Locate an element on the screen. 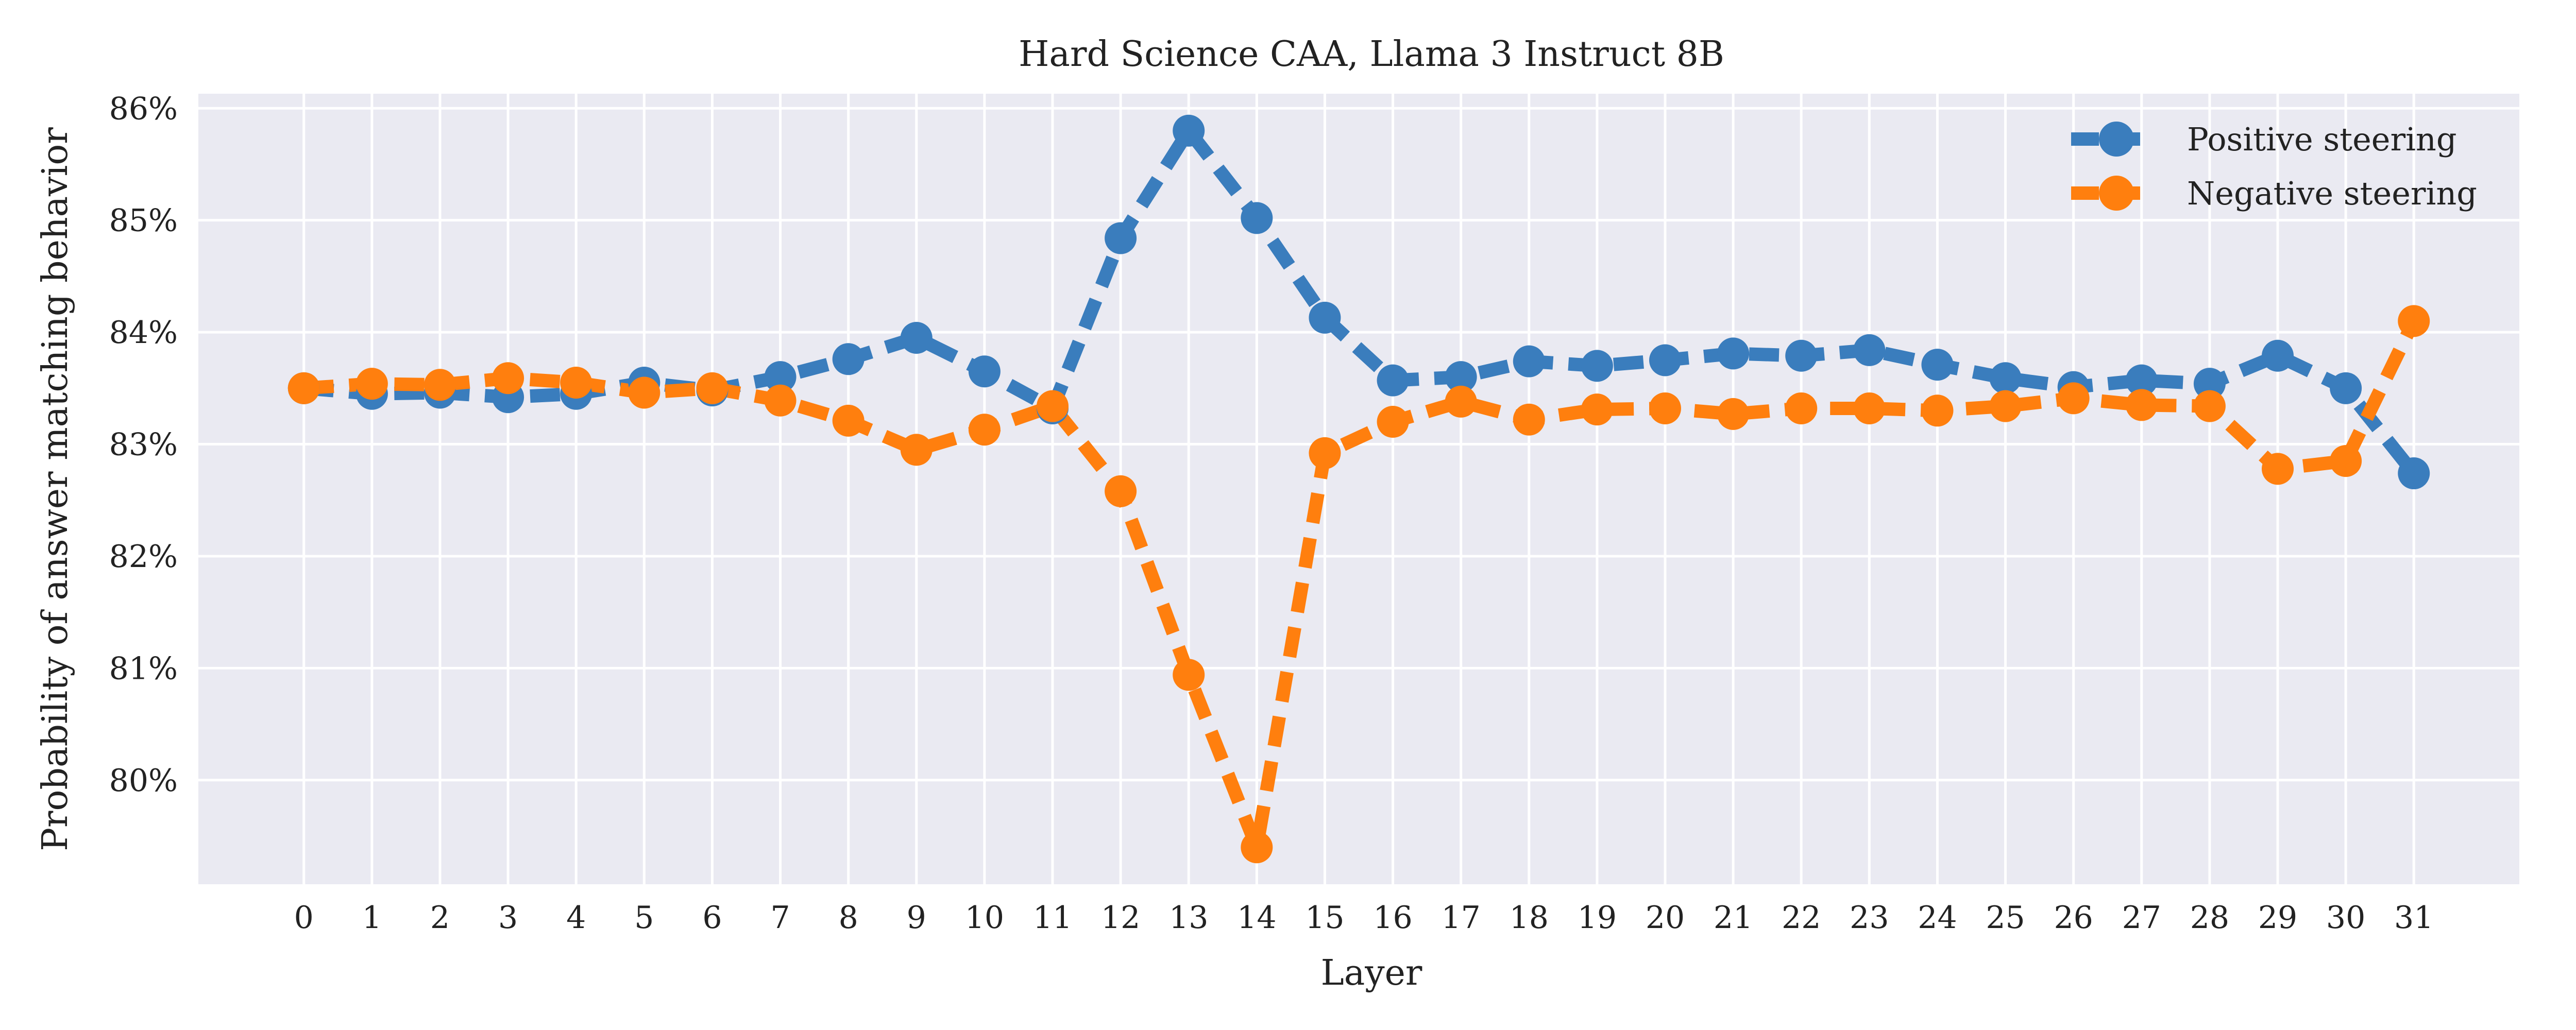 This screenshot has height=1030, width=2576. x-tick-label: 21 is located at coordinates (1733, 918).